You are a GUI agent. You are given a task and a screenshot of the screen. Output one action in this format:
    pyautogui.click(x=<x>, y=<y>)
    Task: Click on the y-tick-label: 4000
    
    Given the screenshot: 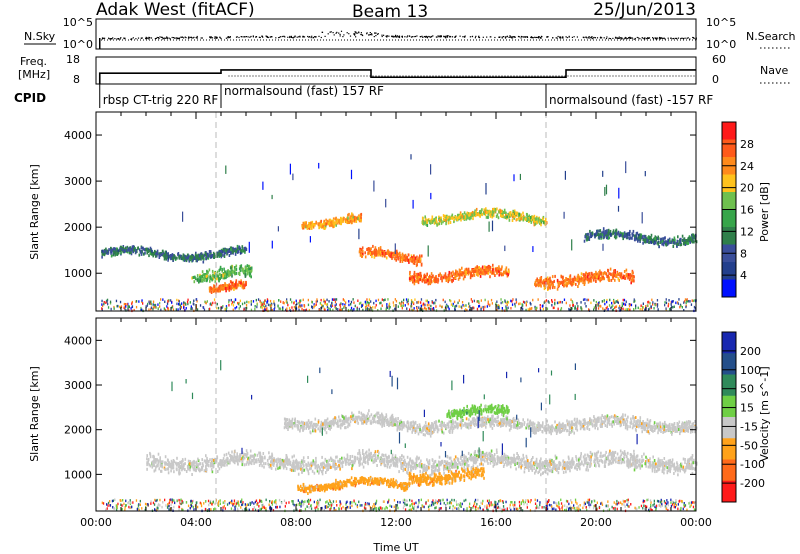 What is the action you would take?
    pyautogui.click(x=78, y=135)
    